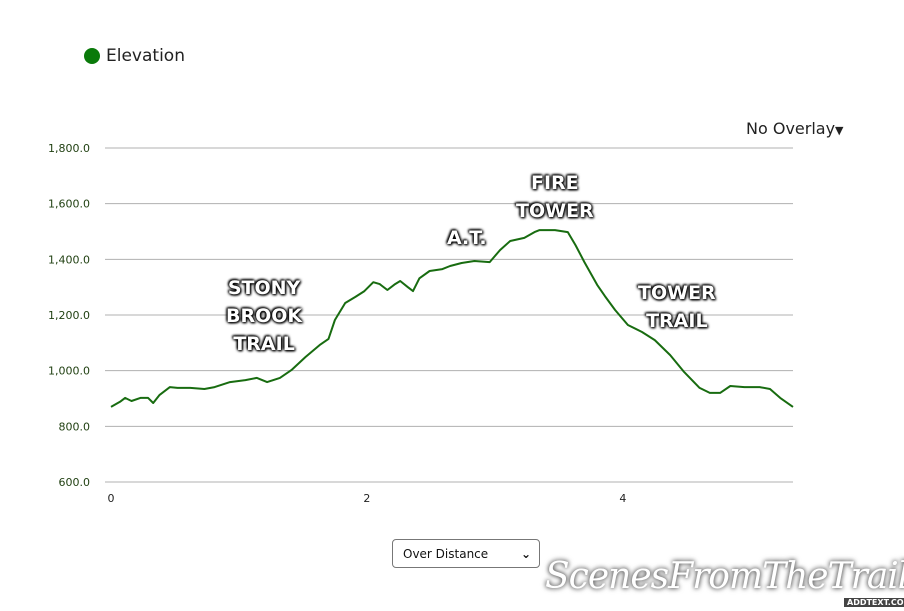 Image resolution: width=904 pixels, height=611 pixels. Describe the element at coordinates (69, 315) in the screenshot. I see `y-tick-label: 1,200.0` at that location.